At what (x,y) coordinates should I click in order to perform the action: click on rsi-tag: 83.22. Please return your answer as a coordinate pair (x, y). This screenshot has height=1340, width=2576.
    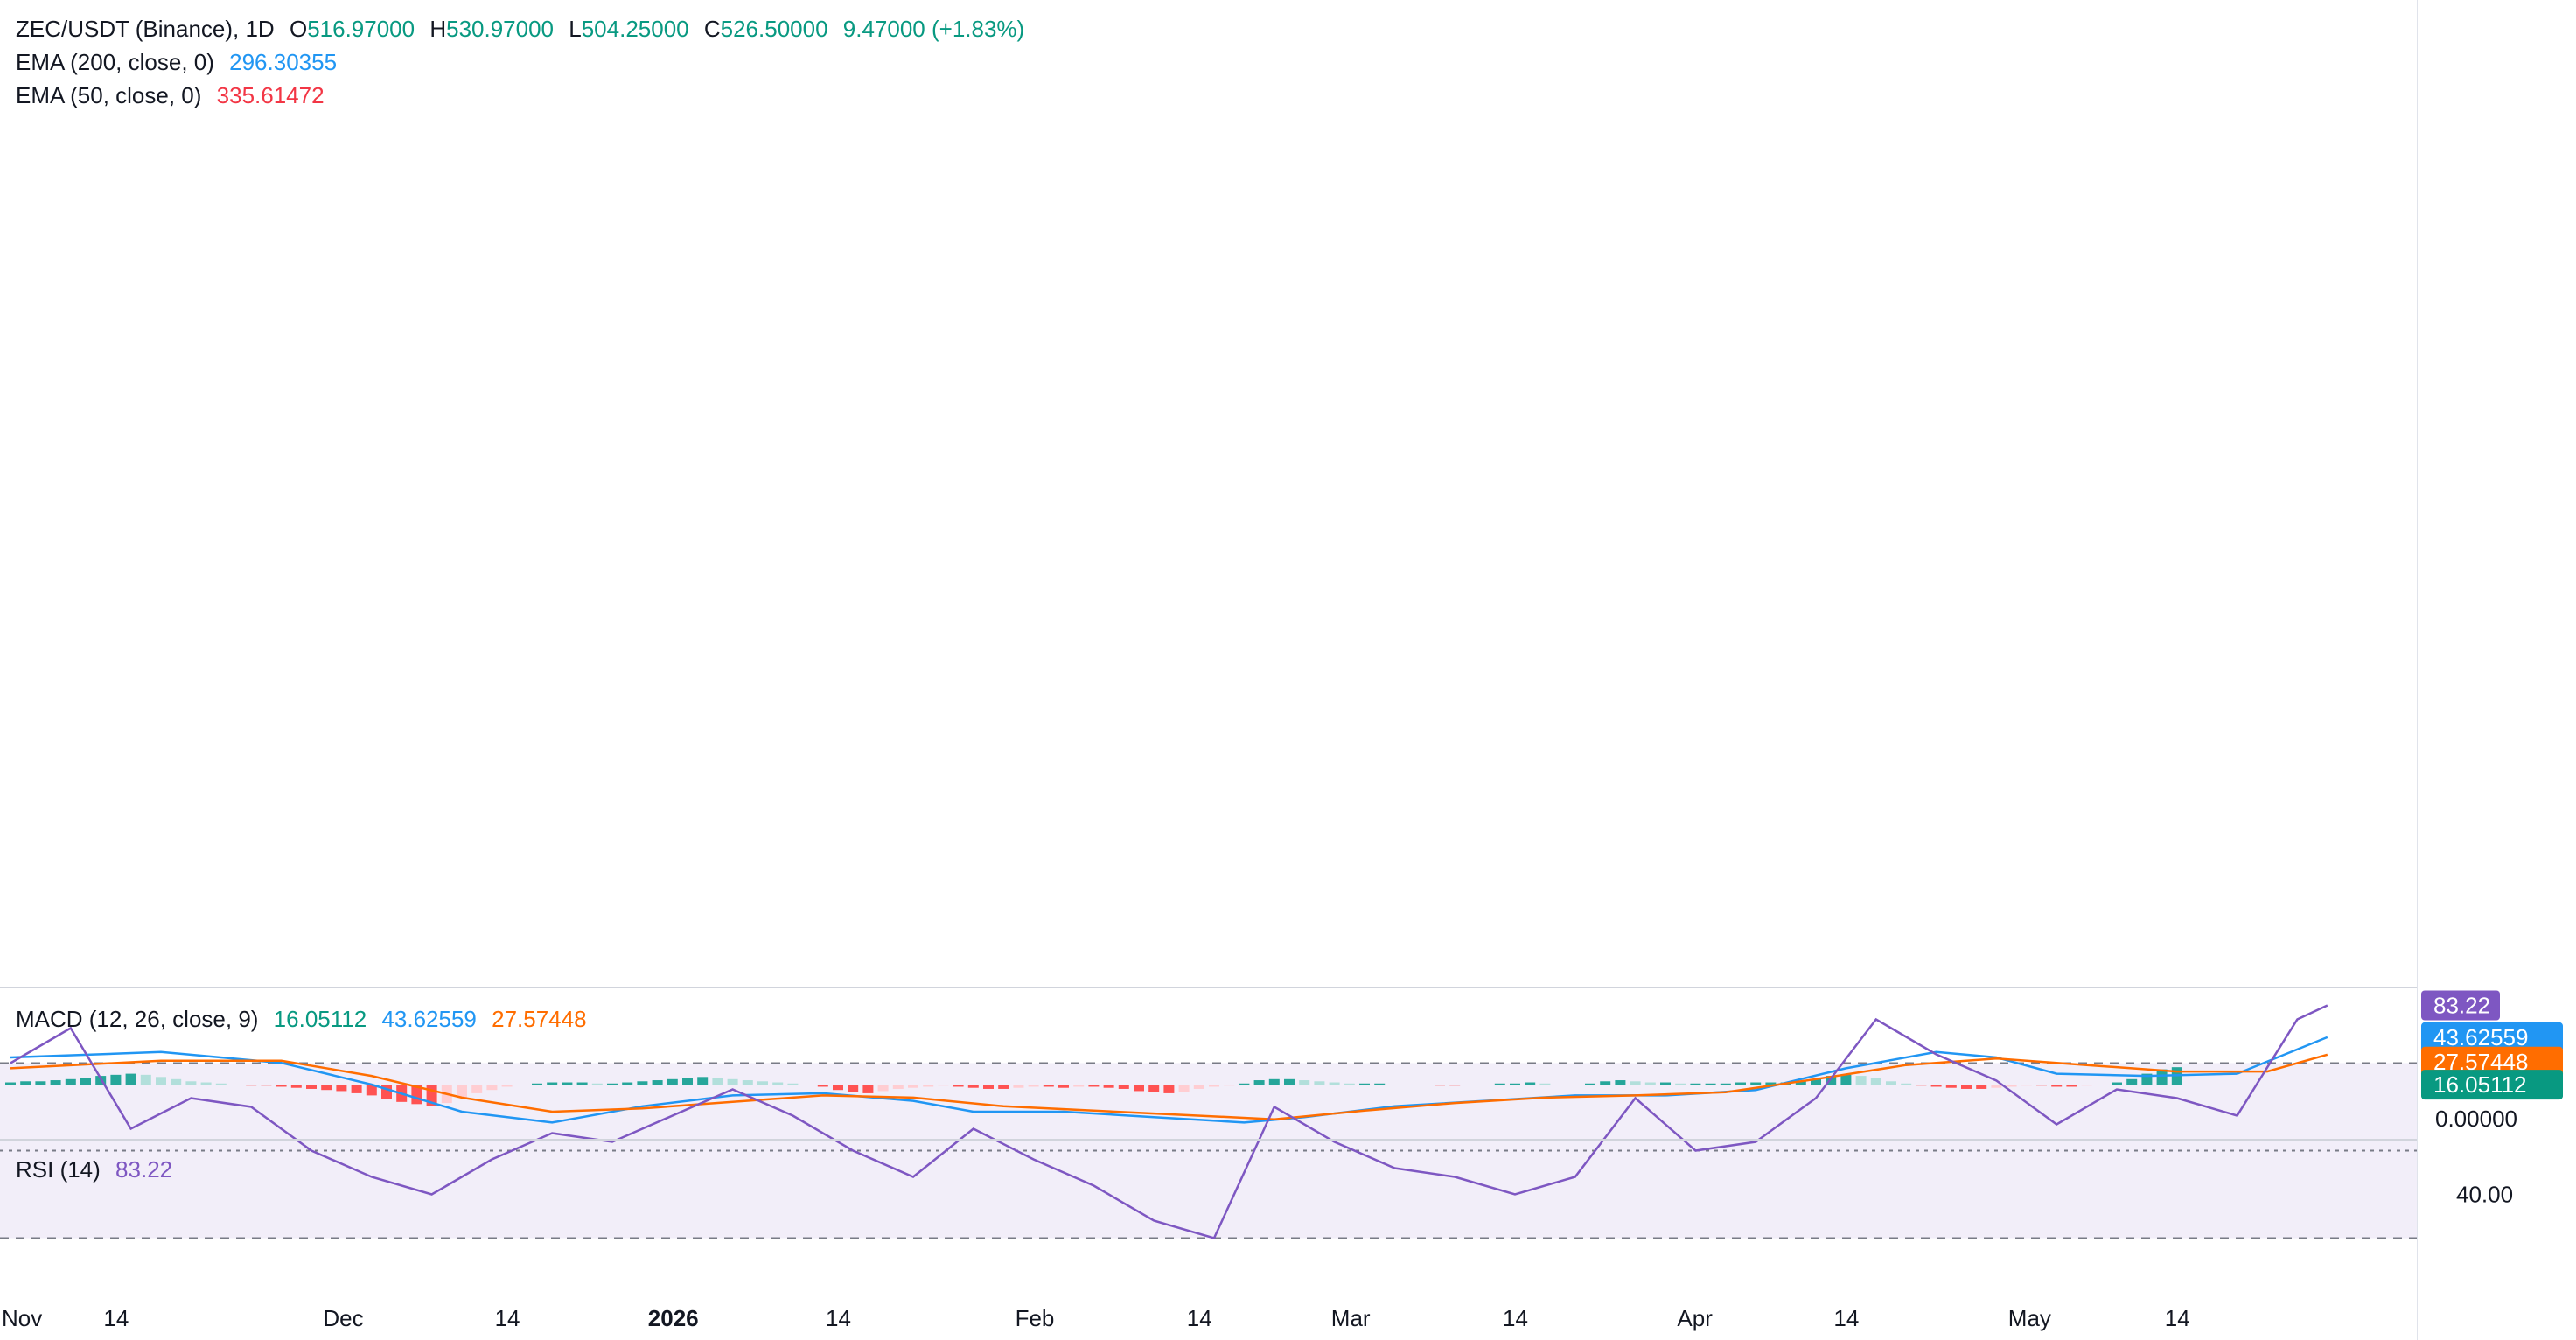
    Looking at the image, I should click on (2461, 1006).